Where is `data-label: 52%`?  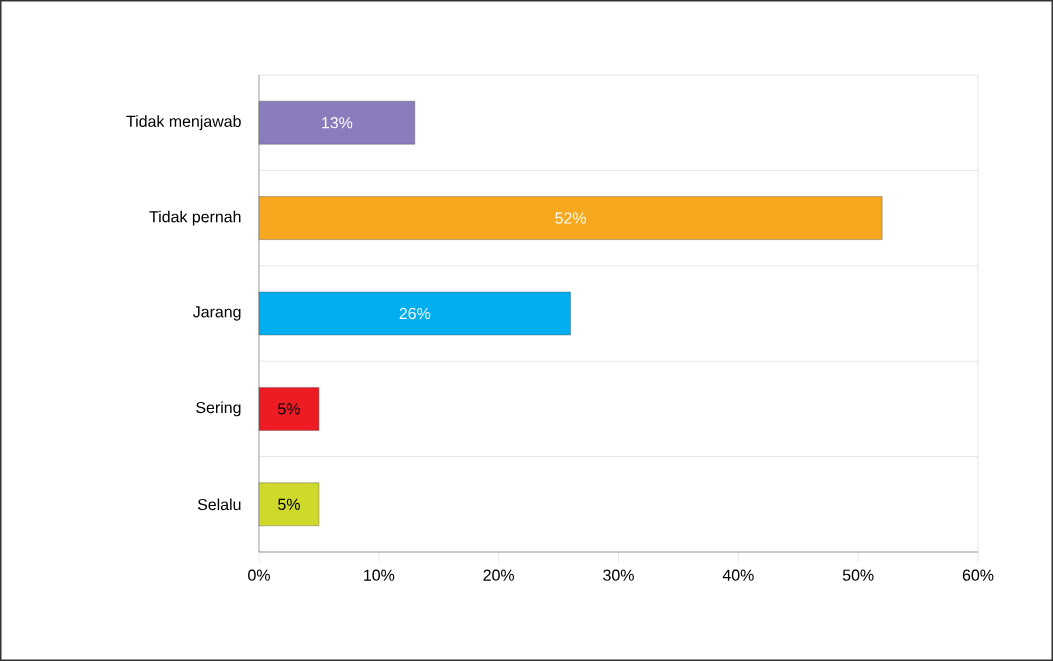
data-label: 52% is located at coordinates (570, 218).